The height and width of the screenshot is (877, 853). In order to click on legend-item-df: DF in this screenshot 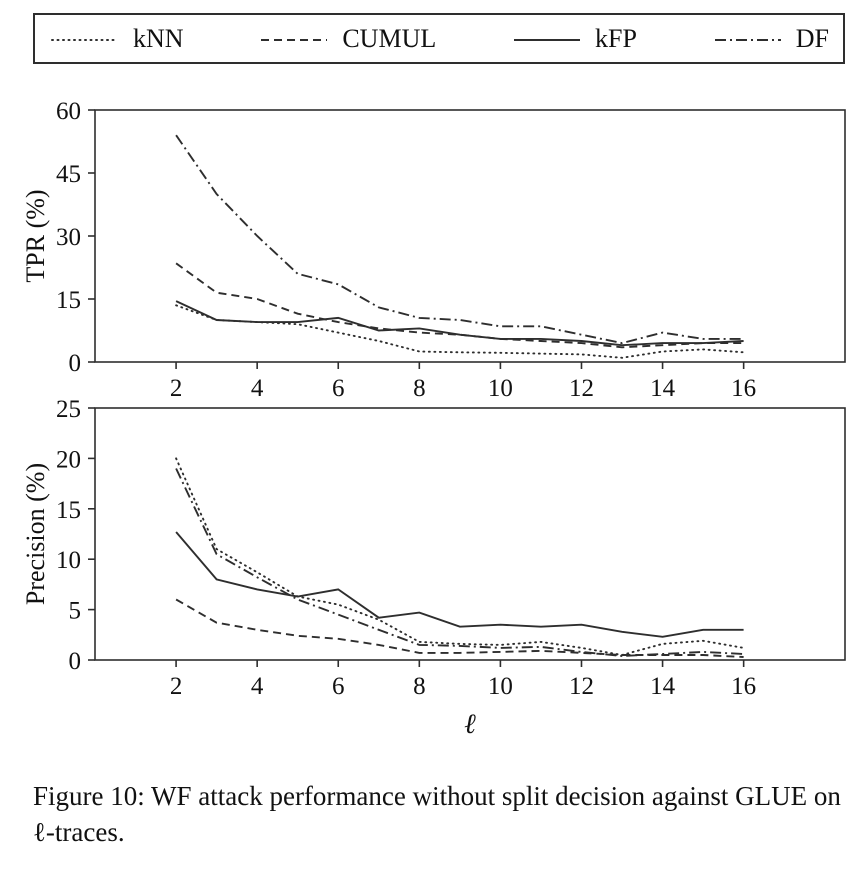, I will do `click(770, 39)`.